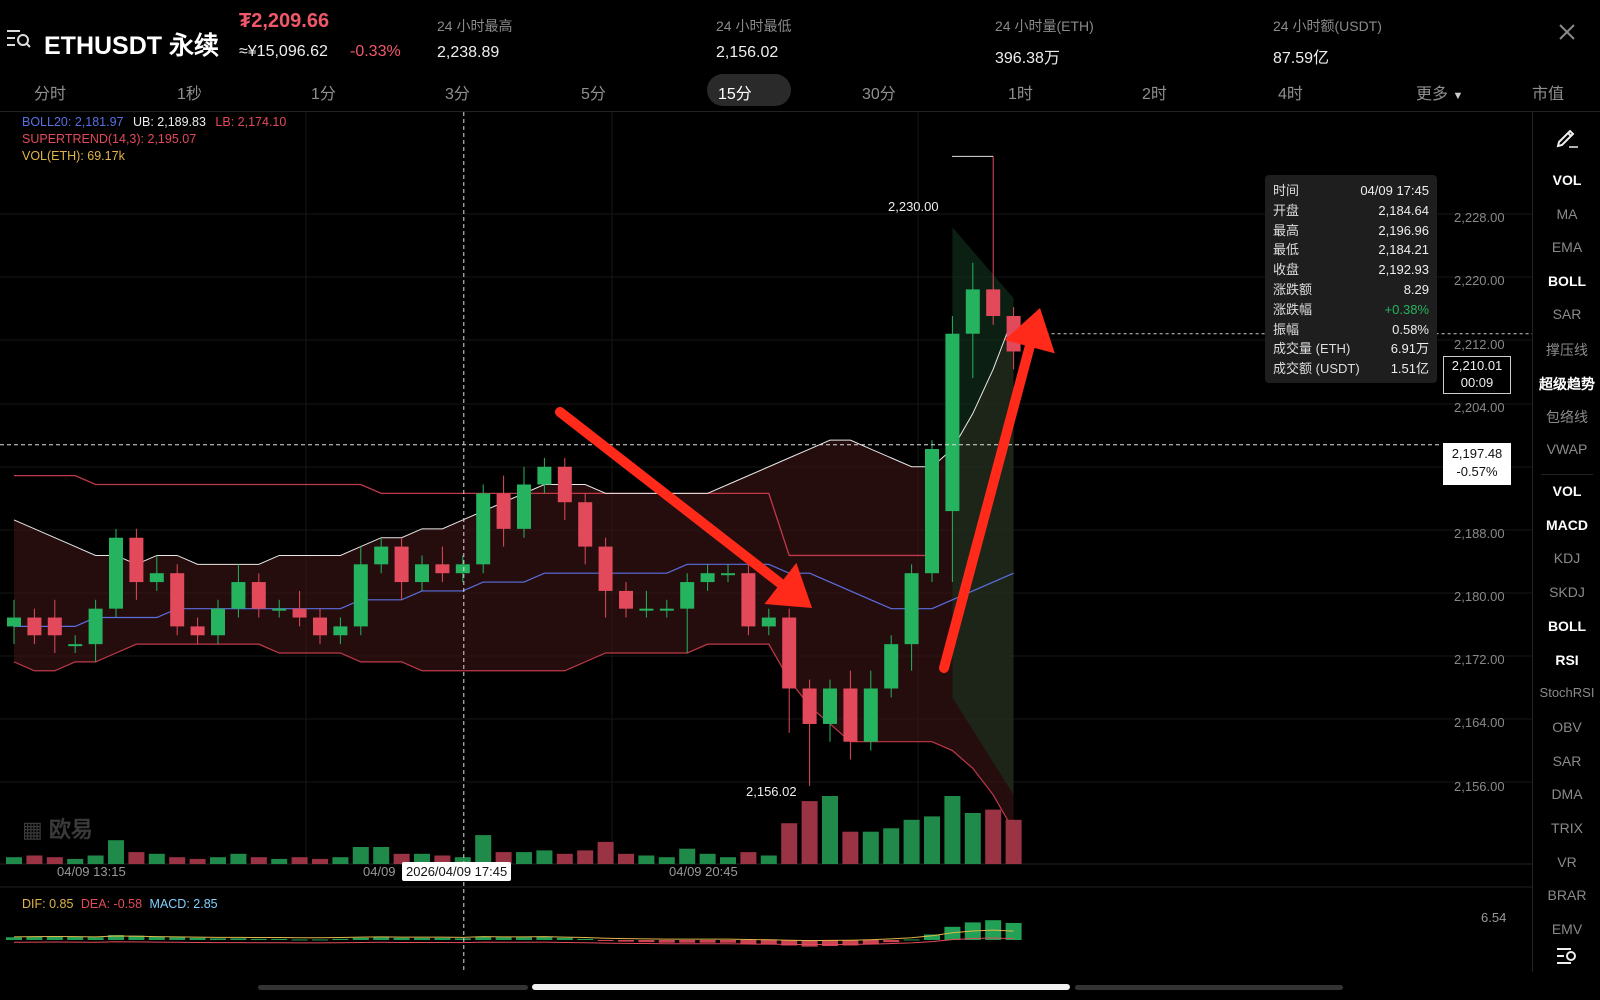 The height and width of the screenshot is (1000, 1600). Describe the element at coordinates (1351, 211) in the screenshot. I see `tooltip-row: 开盘 2,184.64` at that location.